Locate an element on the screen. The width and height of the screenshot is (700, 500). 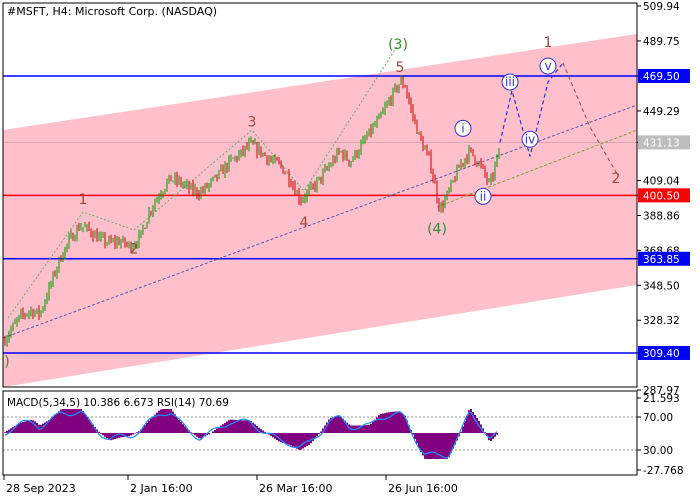
wave-label-6: 5 is located at coordinates (400, 68).